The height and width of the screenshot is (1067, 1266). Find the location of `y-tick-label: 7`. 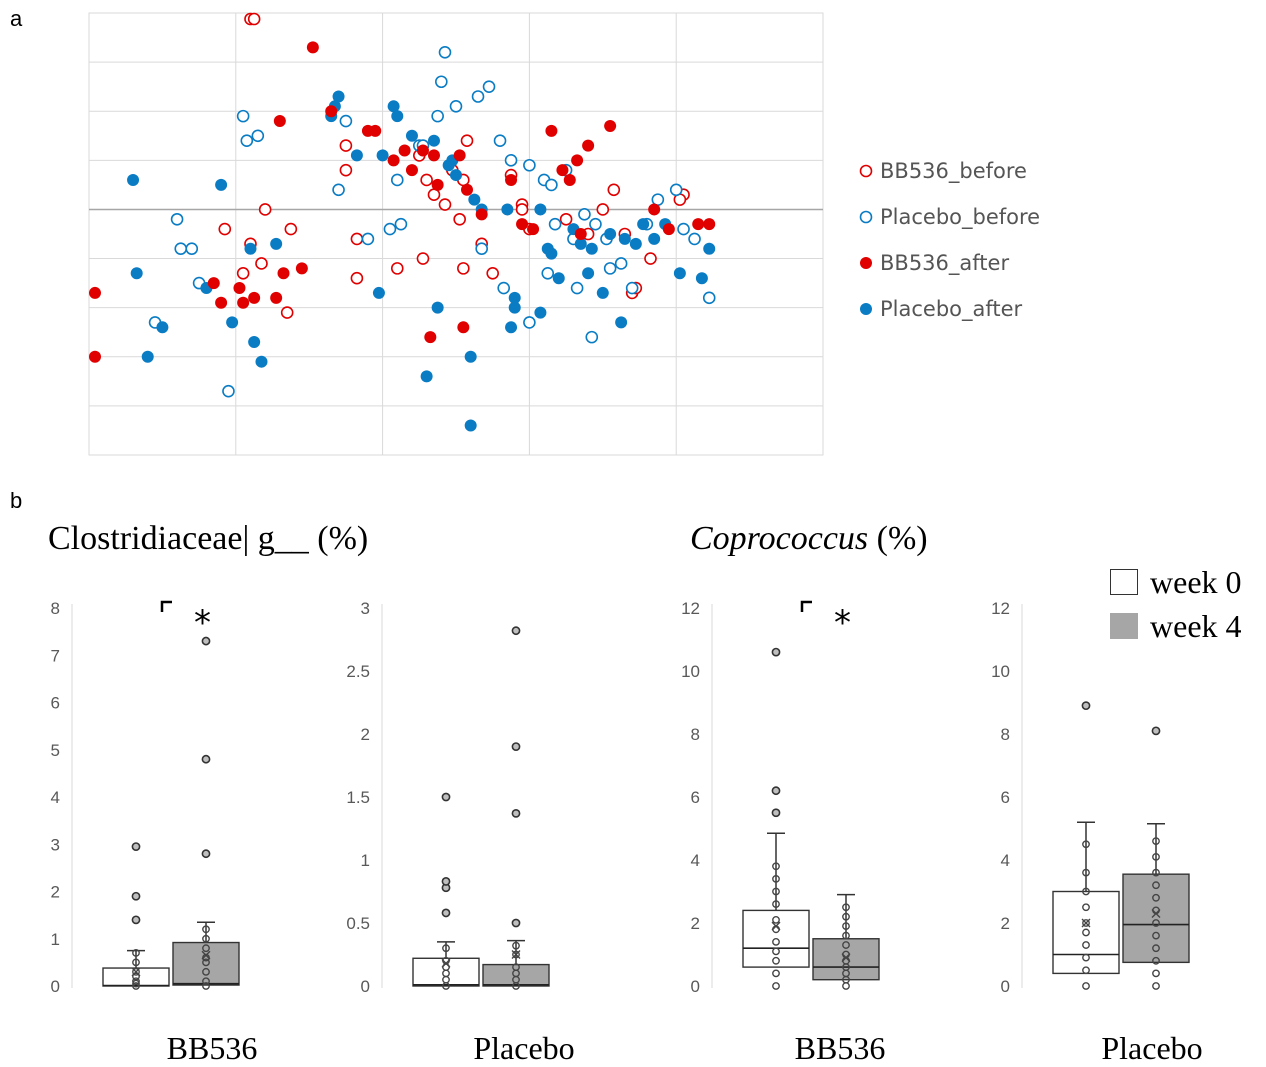

y-tick-label: 7 is located at coordinates (55, 655).